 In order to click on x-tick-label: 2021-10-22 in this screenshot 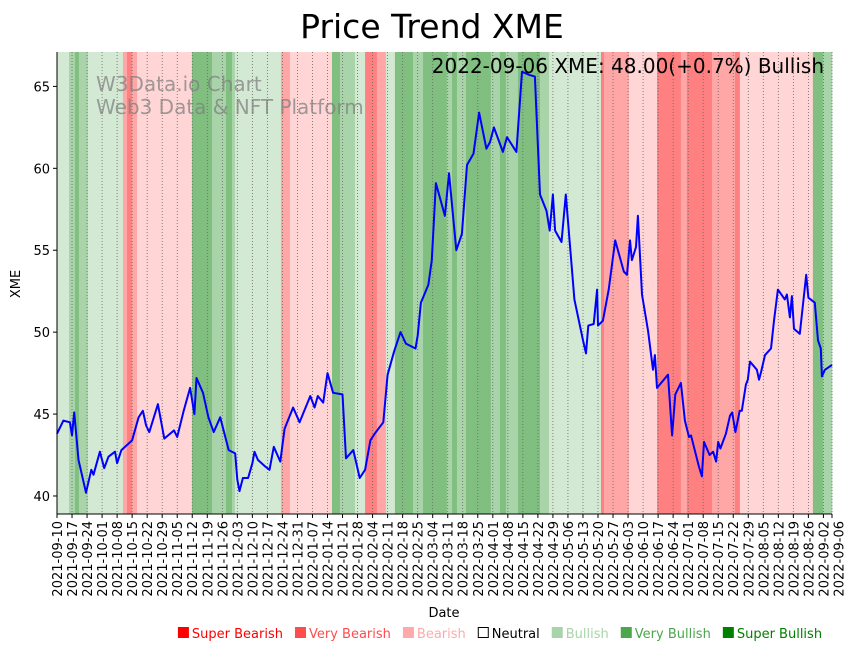, I will do `click(148, 559)`.